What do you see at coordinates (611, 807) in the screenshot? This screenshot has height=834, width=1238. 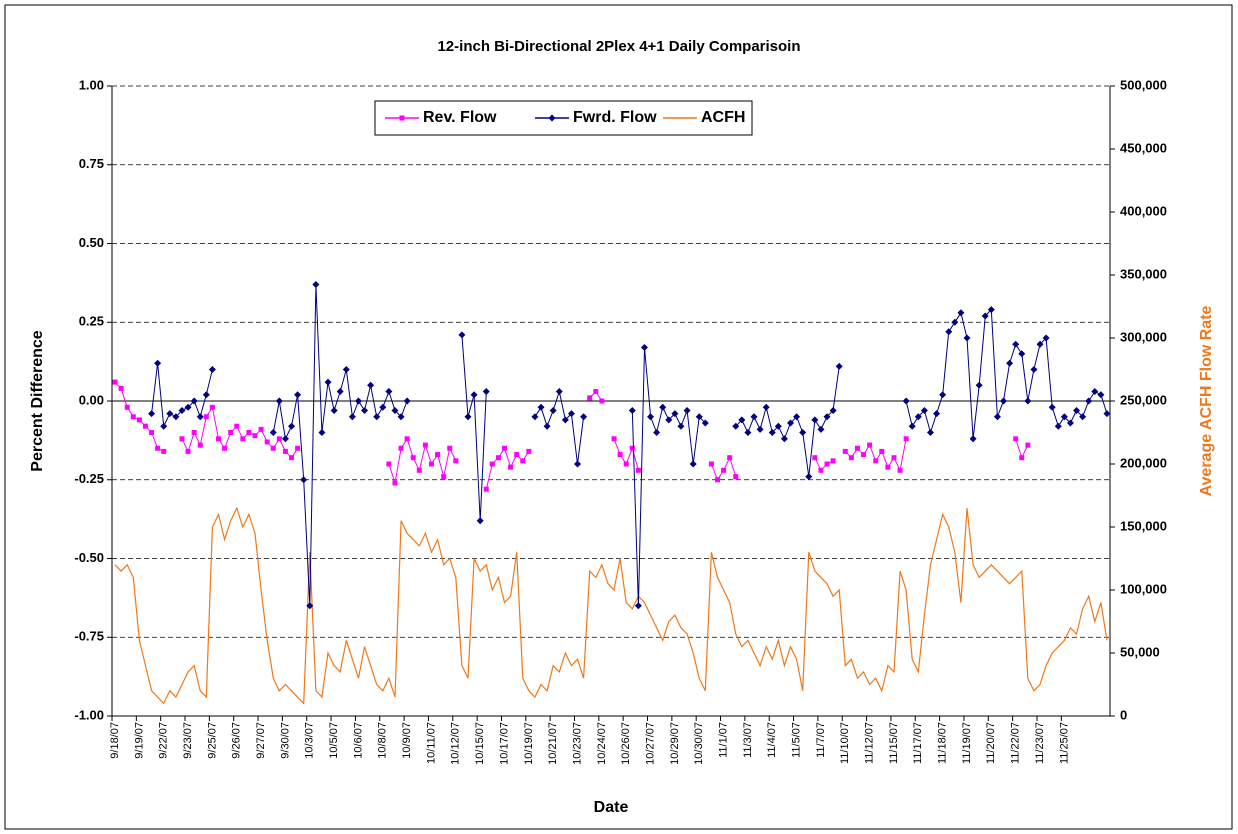 I see `x-axis-label: Date` at bounding box center [611, 807].